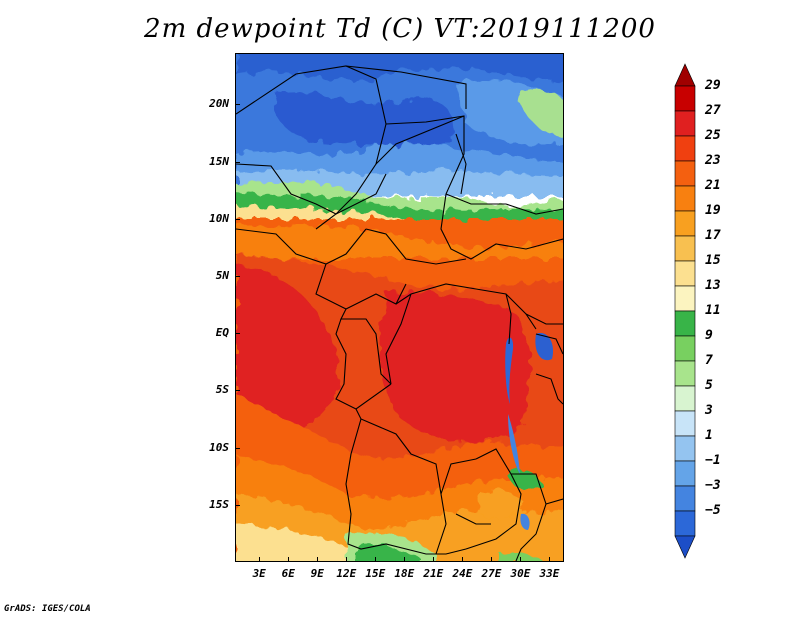 The width and height of the screenshot is (800, 618). Describe the element at coordinates (47, 609) in the screenshot. I see `credit-text: GrADS: IGES/COLA` at that location.